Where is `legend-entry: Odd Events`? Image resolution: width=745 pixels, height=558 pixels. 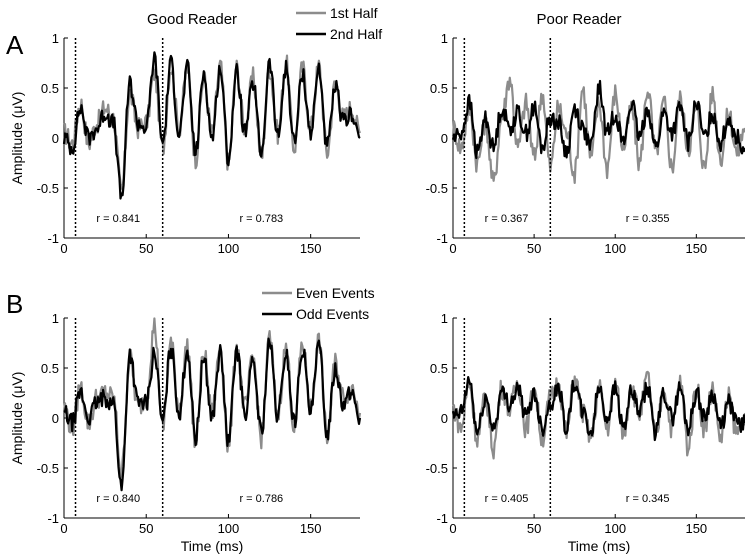
legend-entry: Odd Events is located at coordinates (332, 314).